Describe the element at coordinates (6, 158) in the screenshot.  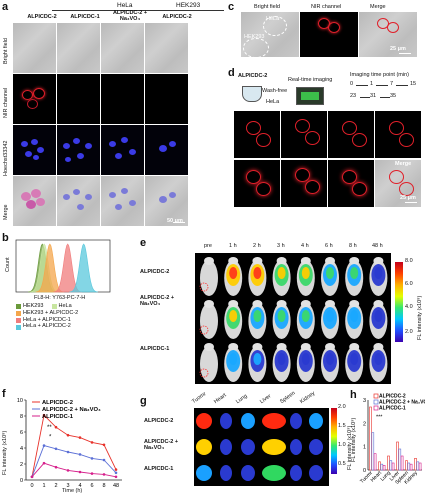
I see `panel-a-row-3: Hoechst33342` at that location.